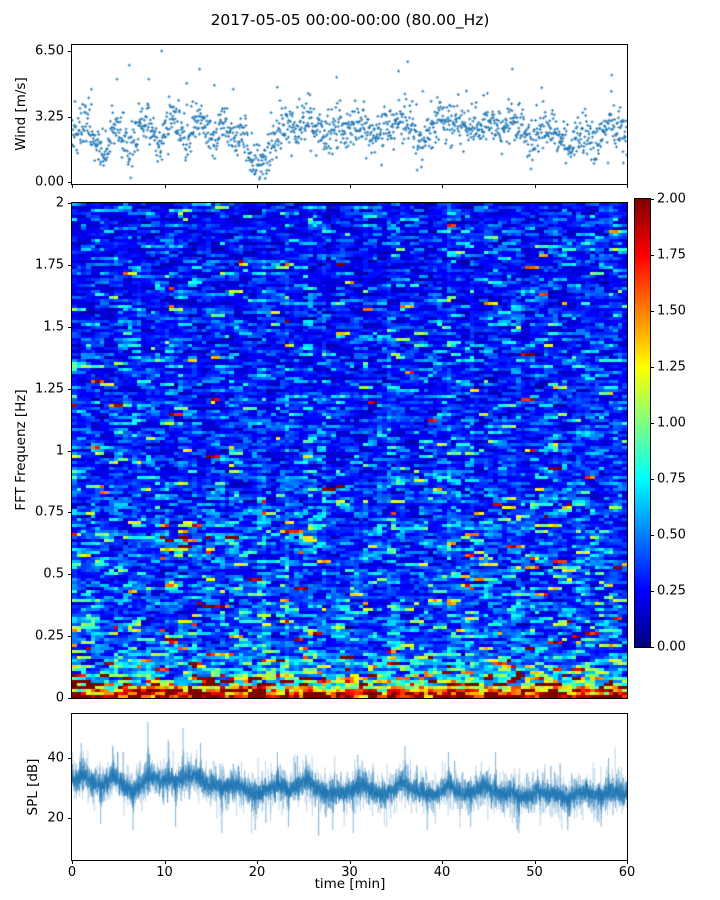 The height and width of the screenshot is (900, 720). I want to click on spectrogram-ytick-label: 0, so click(59, 698).